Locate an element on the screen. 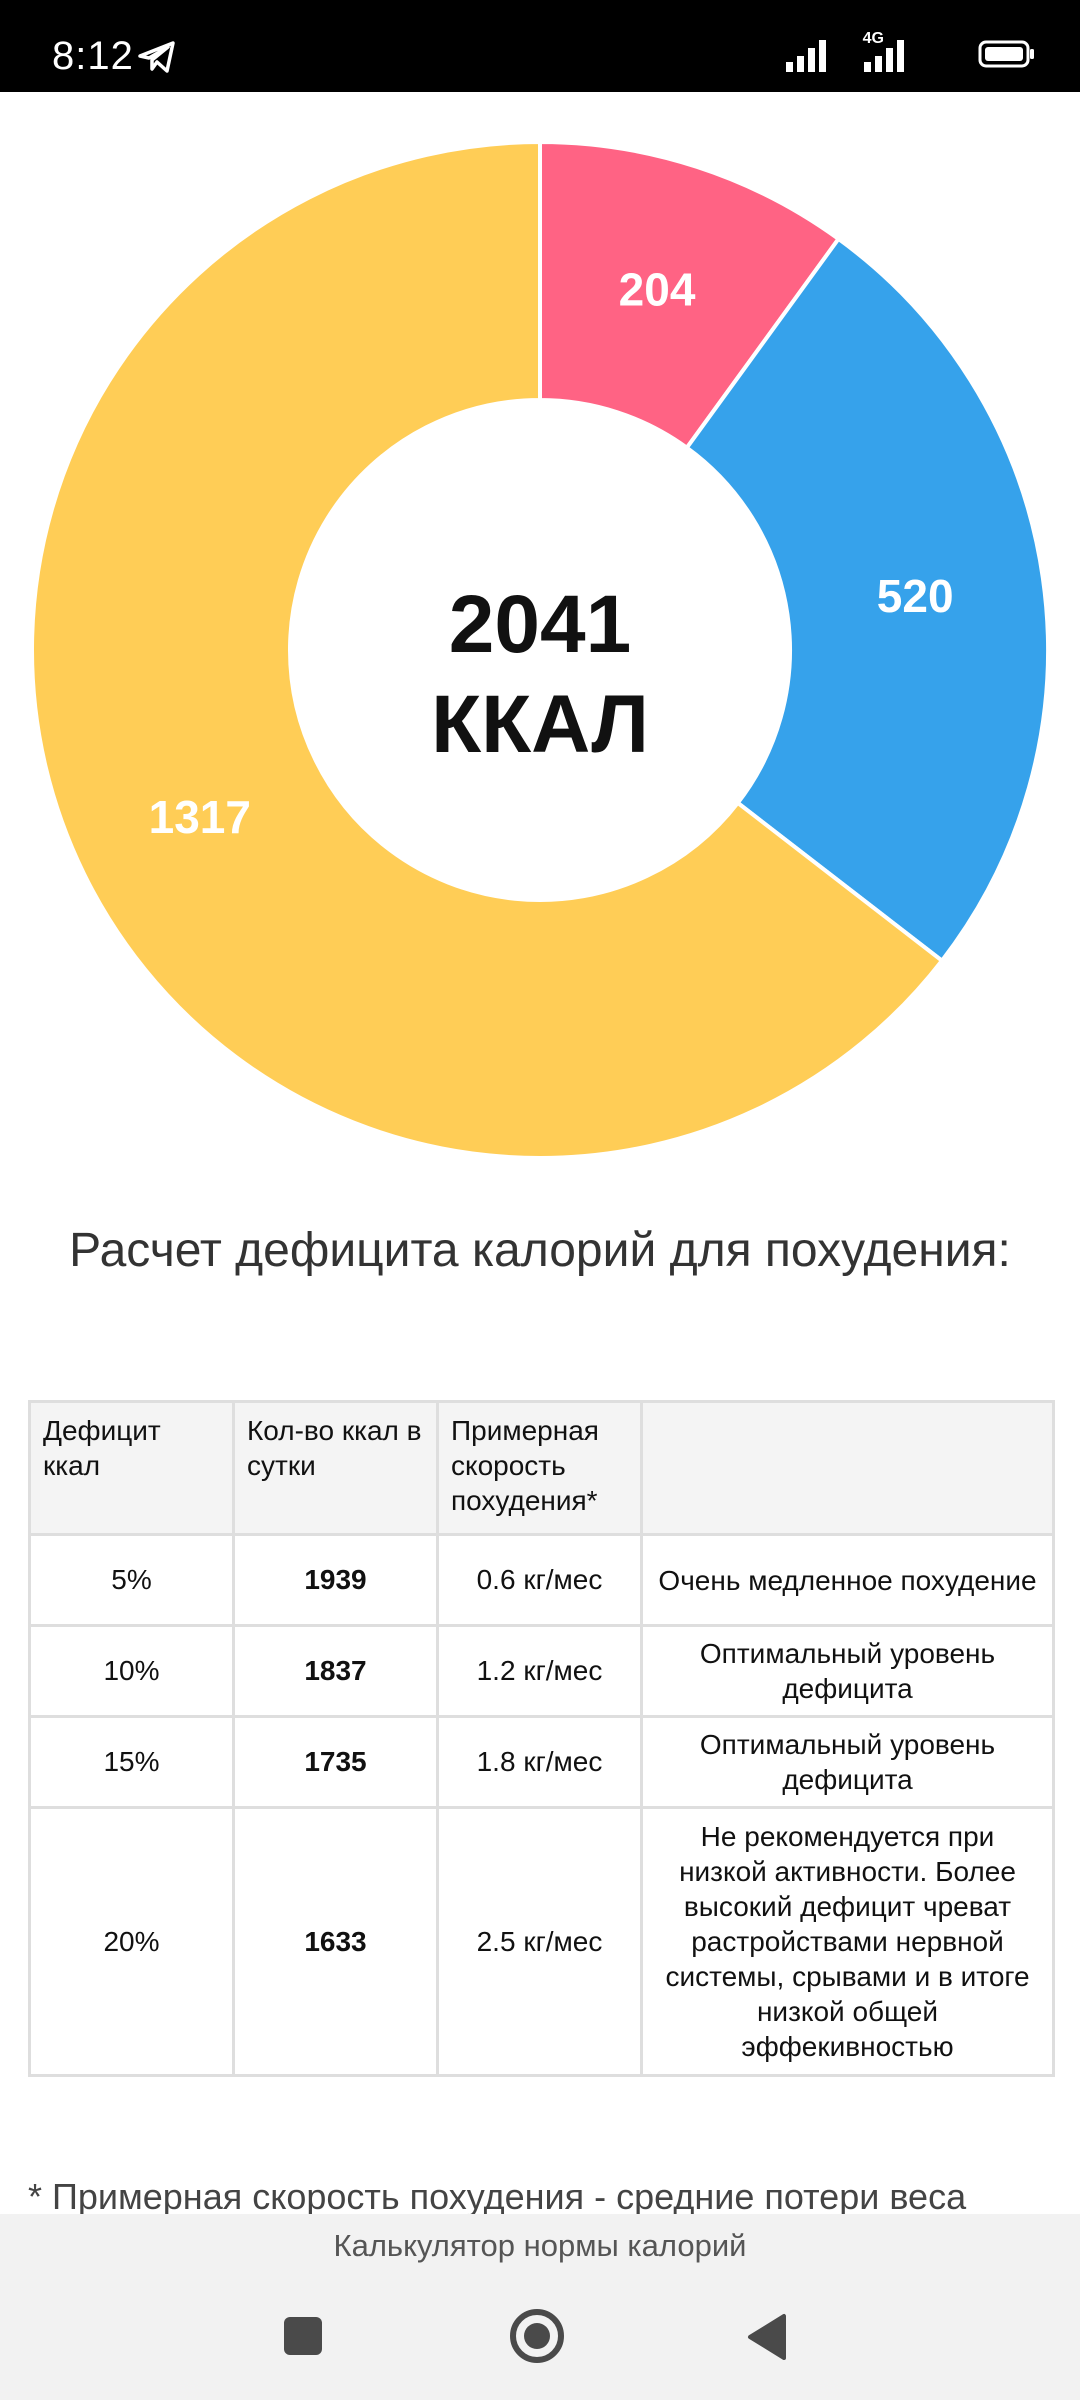 Image resolution: width=1080 pixels, height=2400 pixels. cell-deficit: 15% is located at coordinates (131, 1762).